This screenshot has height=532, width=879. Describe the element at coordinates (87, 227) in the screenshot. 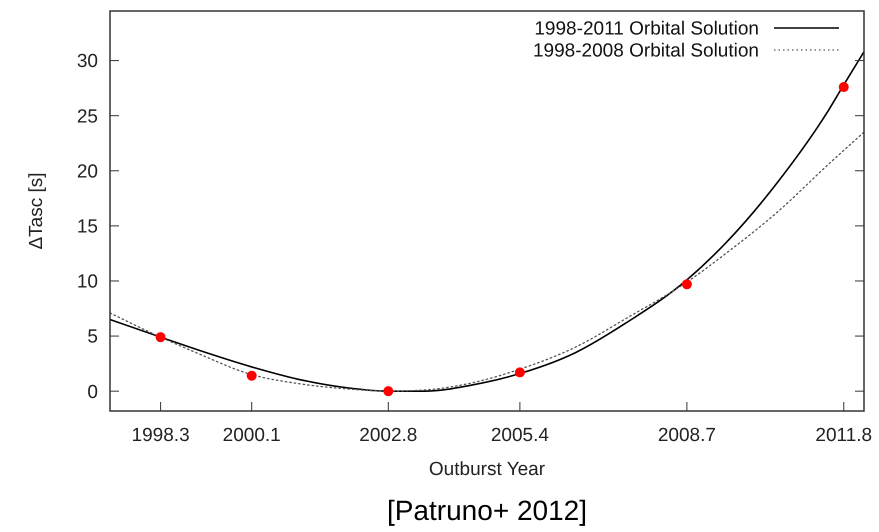

I see `y-tick-label: 15` at that location.